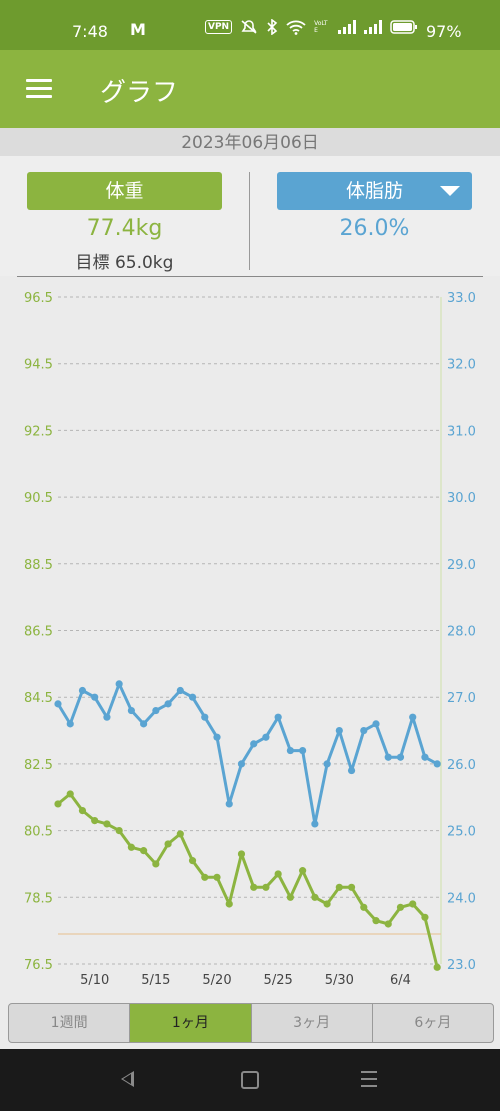  Describe the element at coordinates (94, 980) in the screenshot. I see `x-tick-label: 5/10` at that location.